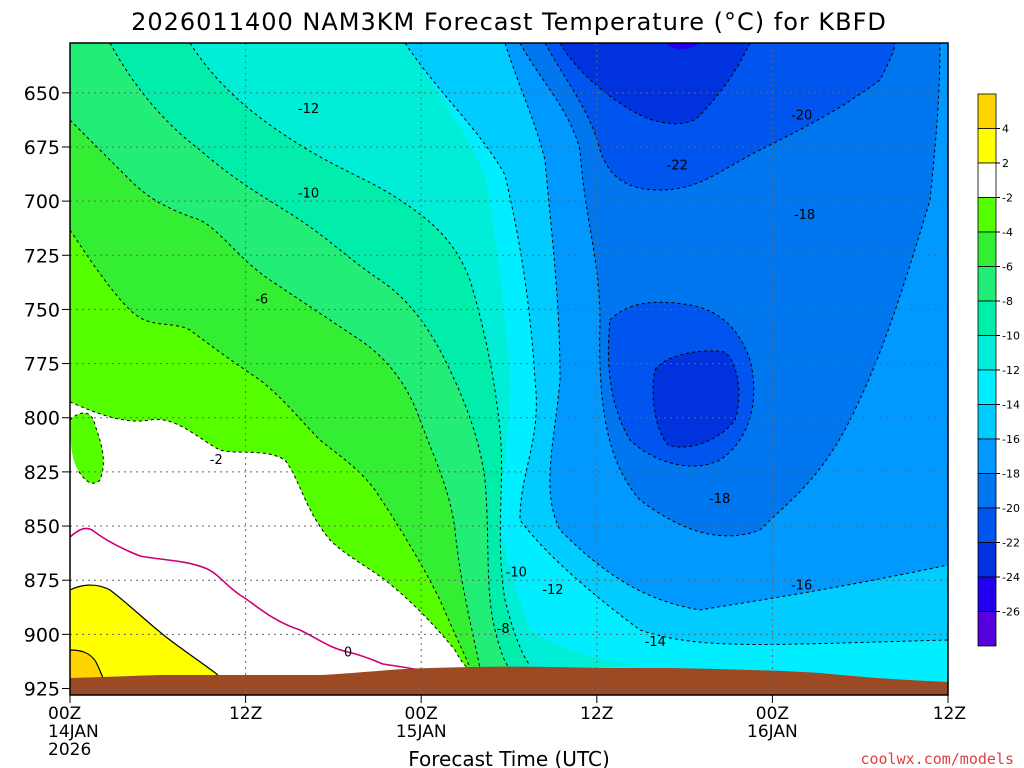 The image size is (1024, 768). I want to click on band-minus2, so click(269, 548).